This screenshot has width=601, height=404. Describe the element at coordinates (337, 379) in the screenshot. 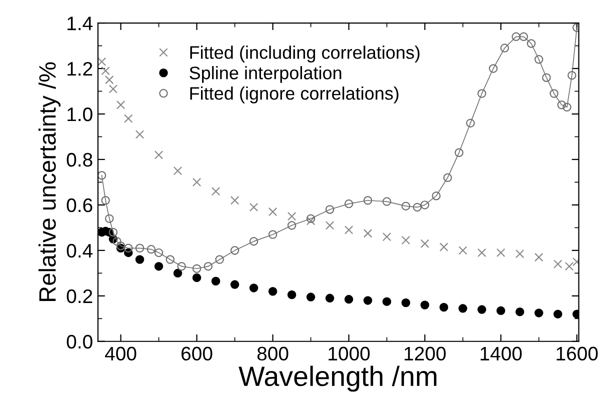

I see `x-axis-title: Wavelength /nm` at that location.